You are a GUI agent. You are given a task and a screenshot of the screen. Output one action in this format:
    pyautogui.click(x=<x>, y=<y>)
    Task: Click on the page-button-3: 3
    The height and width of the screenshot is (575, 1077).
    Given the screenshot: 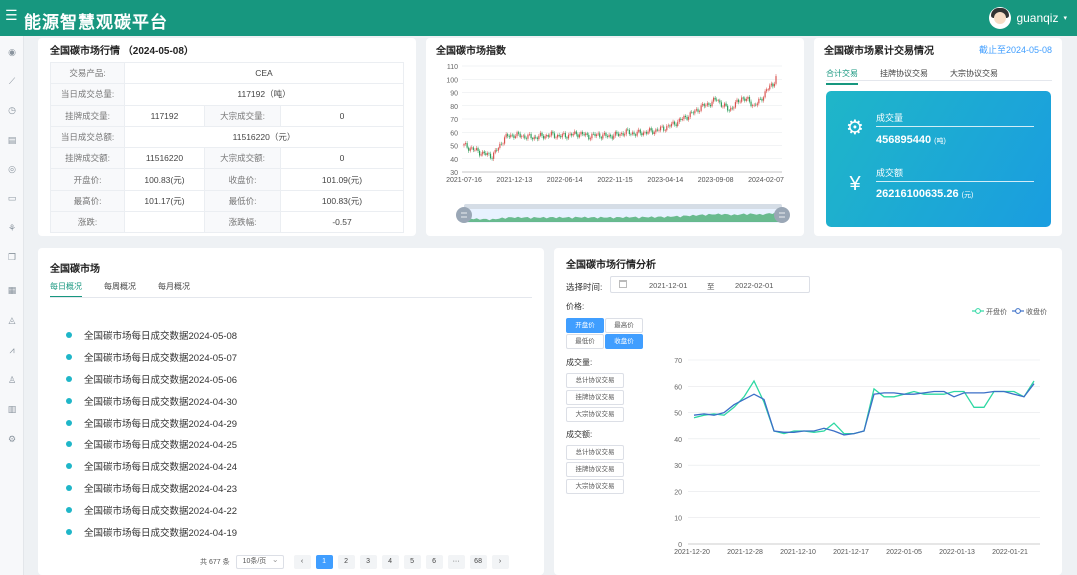 What is the action you would take?
    pyautogui.click(x=368, y=562)
    